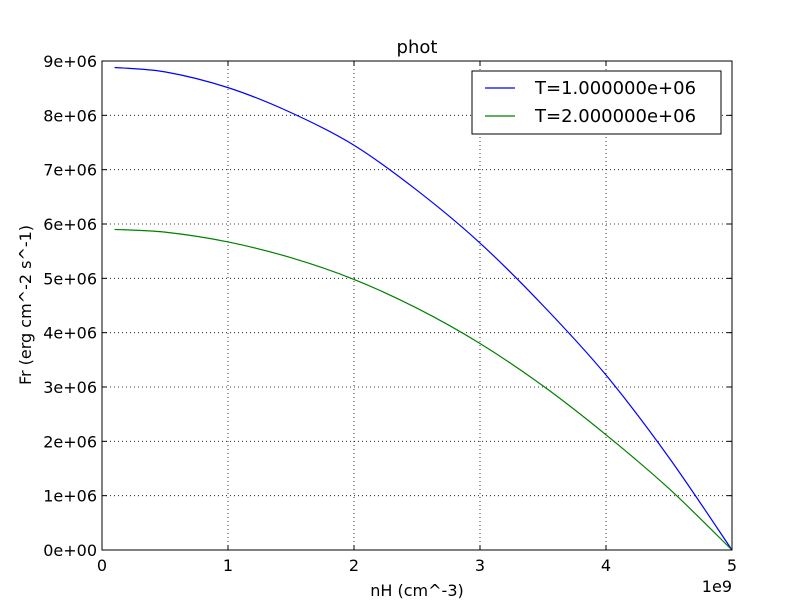 The height and width of the screenshot is (612, 812). I want to click on y-tick-label: 1e+06, so click(70, 496).